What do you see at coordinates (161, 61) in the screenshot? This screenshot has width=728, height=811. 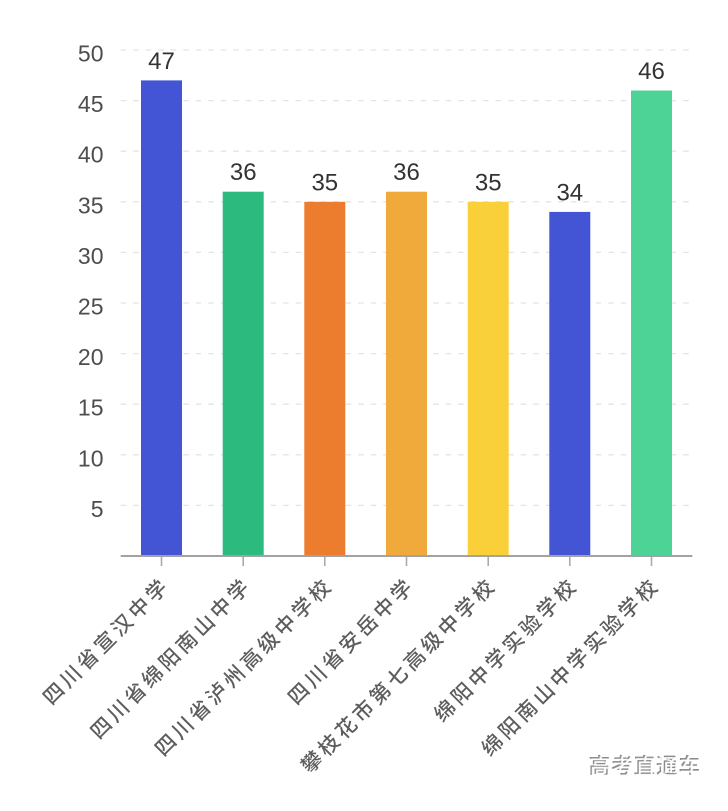 I see `svg-text: 47` at bounding box center [161, 61].